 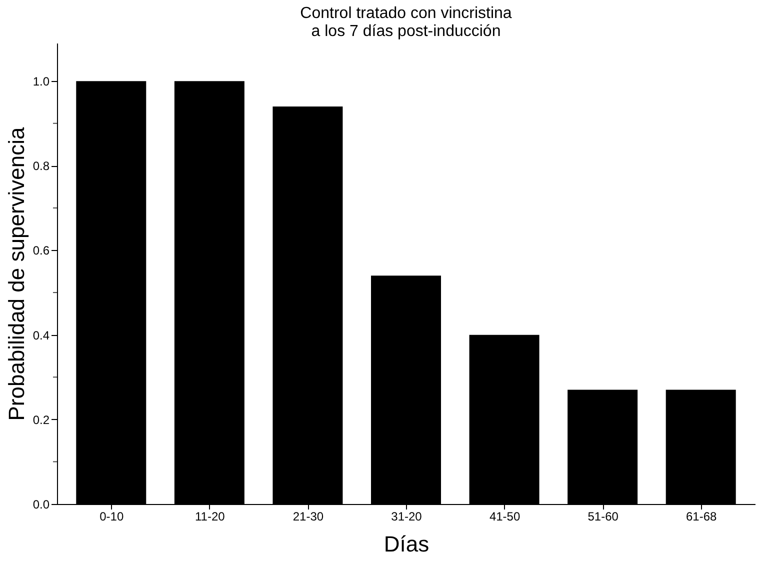 What do you see at coordinates (407, 544) in the screenshot?
I see `x-axis-title: Días` at bounding box center [407, 544].